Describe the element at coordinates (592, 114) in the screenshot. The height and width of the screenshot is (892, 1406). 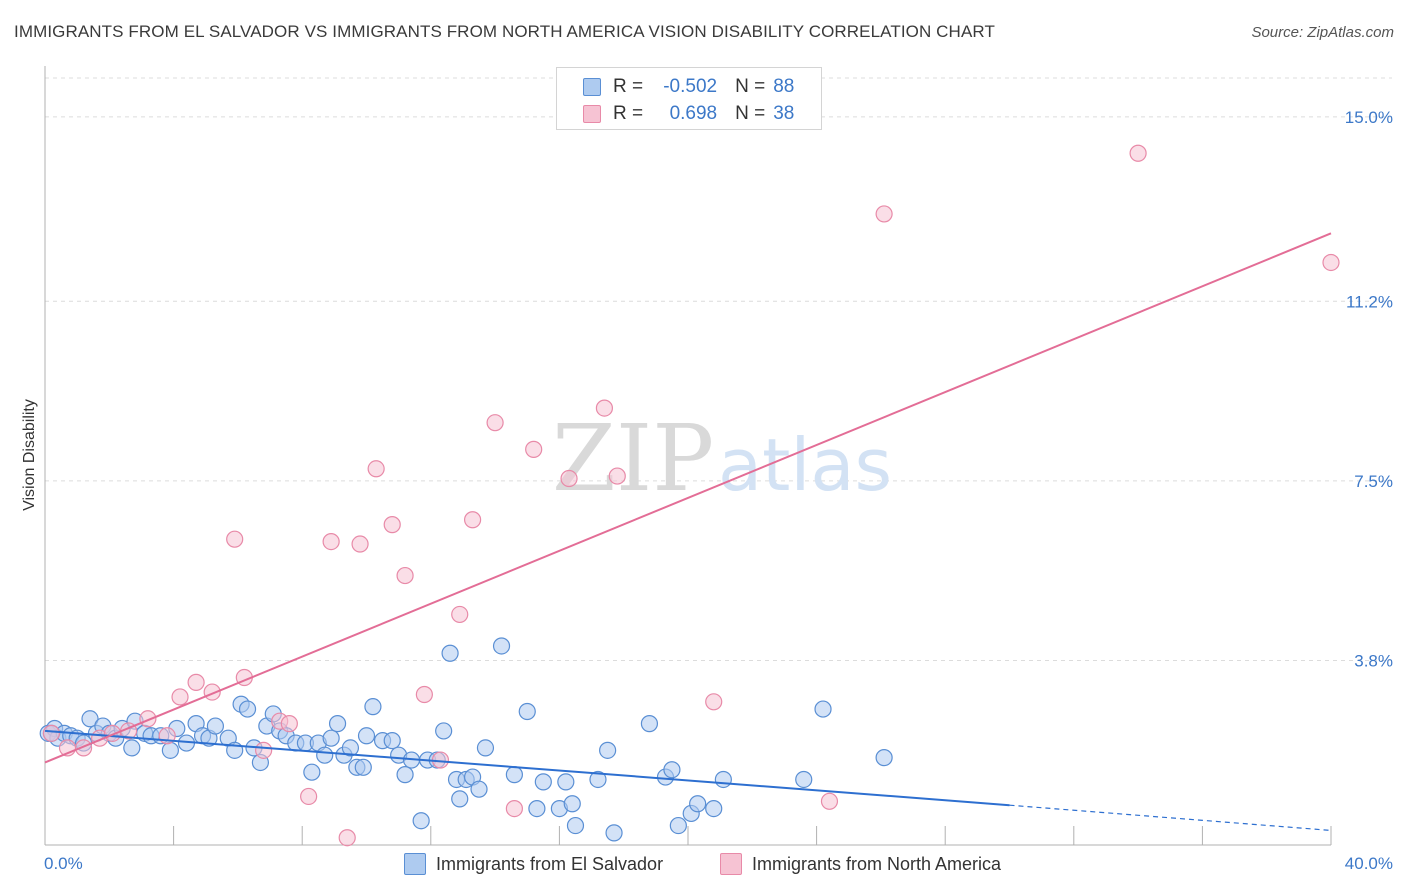
I see `pink-swatch` at that location.